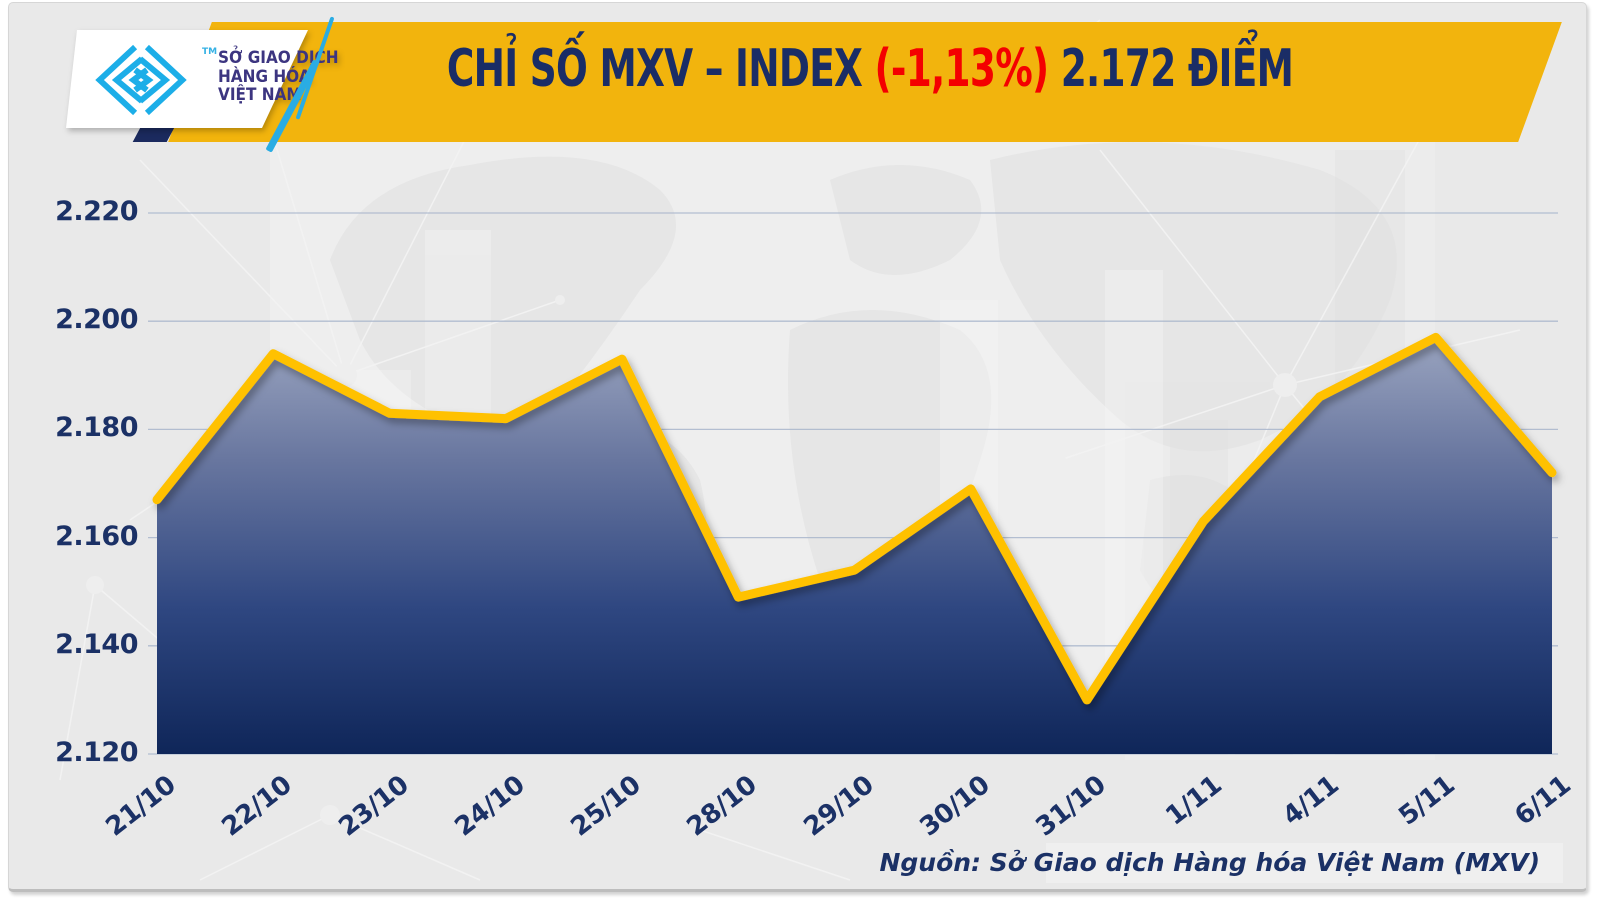  What do you see at coordinates (962, 69) in the screenshot?
I see `title-change-percent: (-1,13%)` at bounding box center [962, 69].